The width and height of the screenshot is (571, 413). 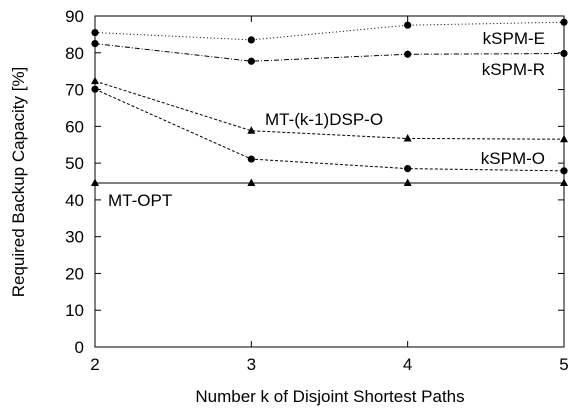 I want to click on y-tick-label: 90, so click(x=74, y=16).